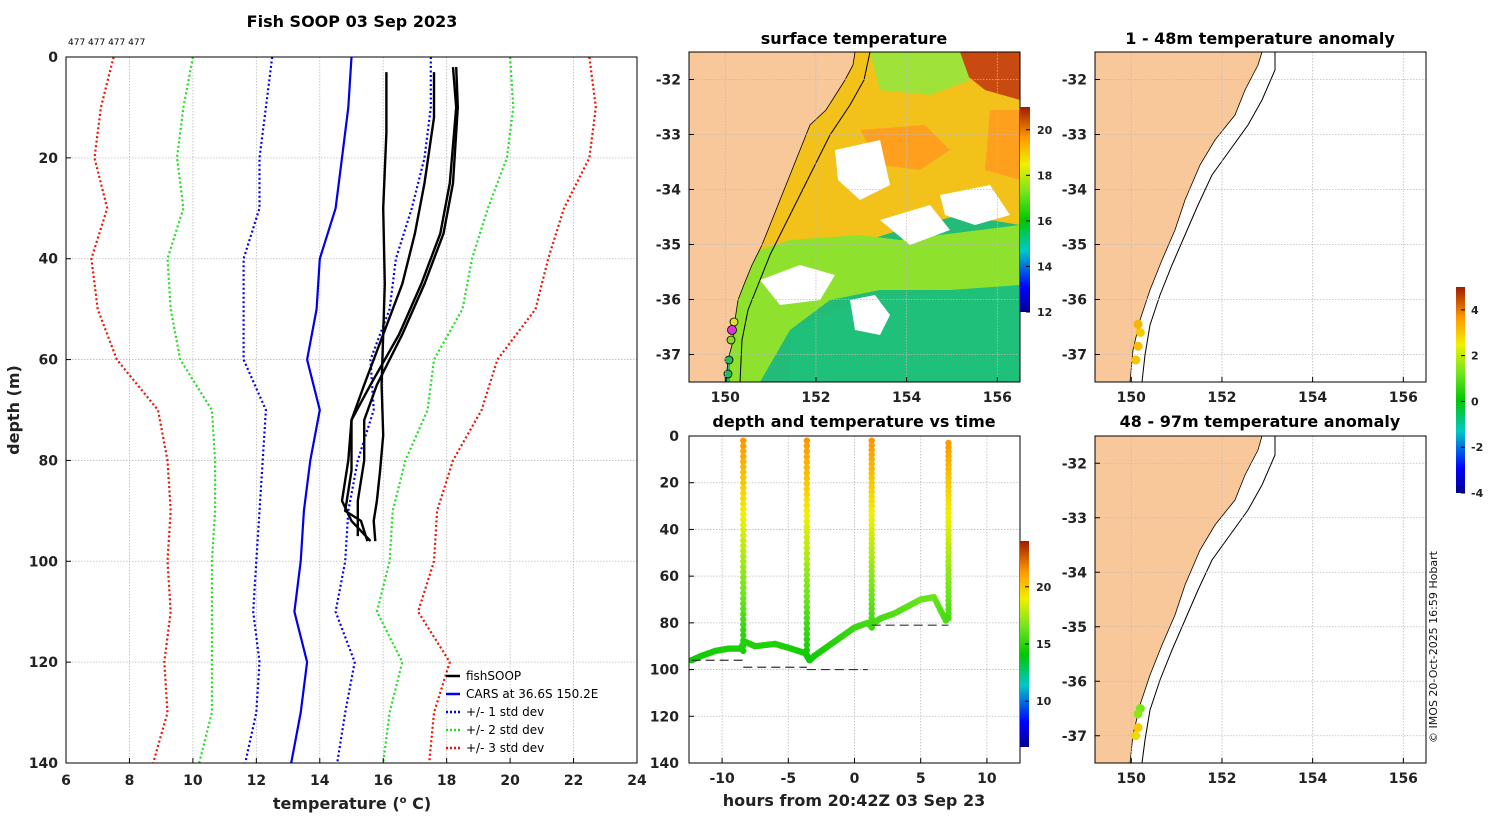  What do you see at coordinates (1138, 714) in the screenshot?
I see `anomaly-point` at bounding box center [1138, 714].